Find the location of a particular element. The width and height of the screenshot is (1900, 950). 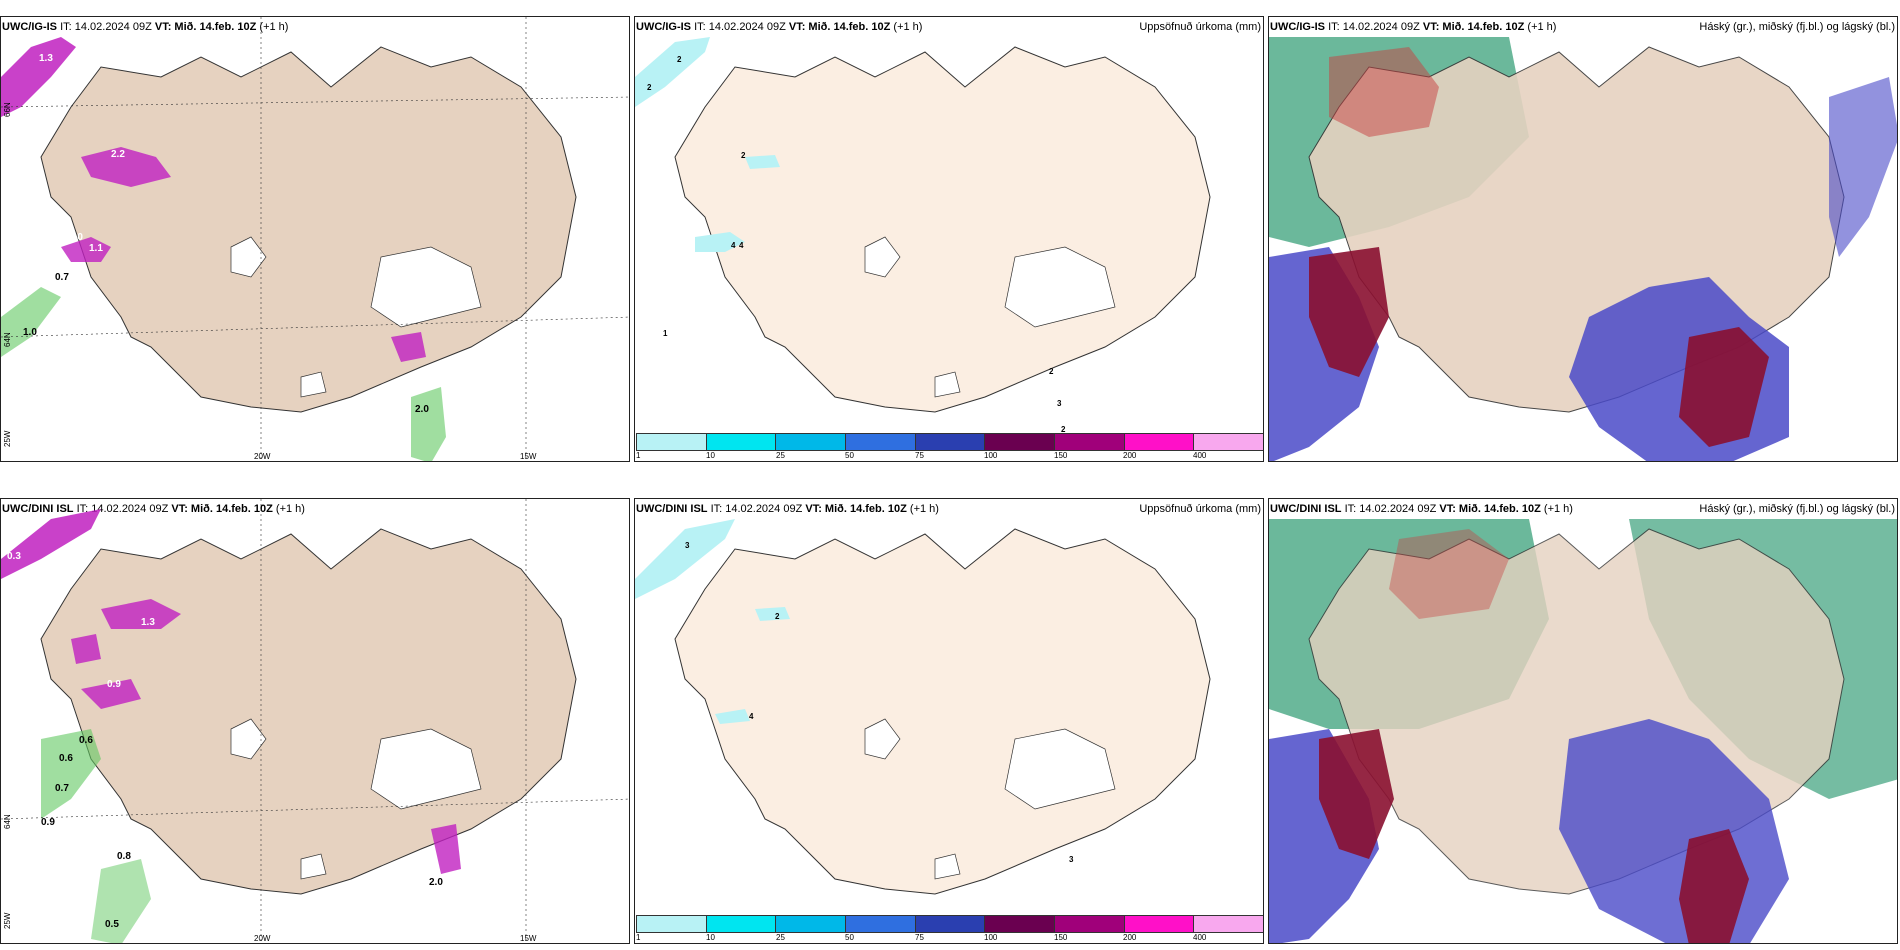

precip-value: 1 is located at coordinates (665, 333).